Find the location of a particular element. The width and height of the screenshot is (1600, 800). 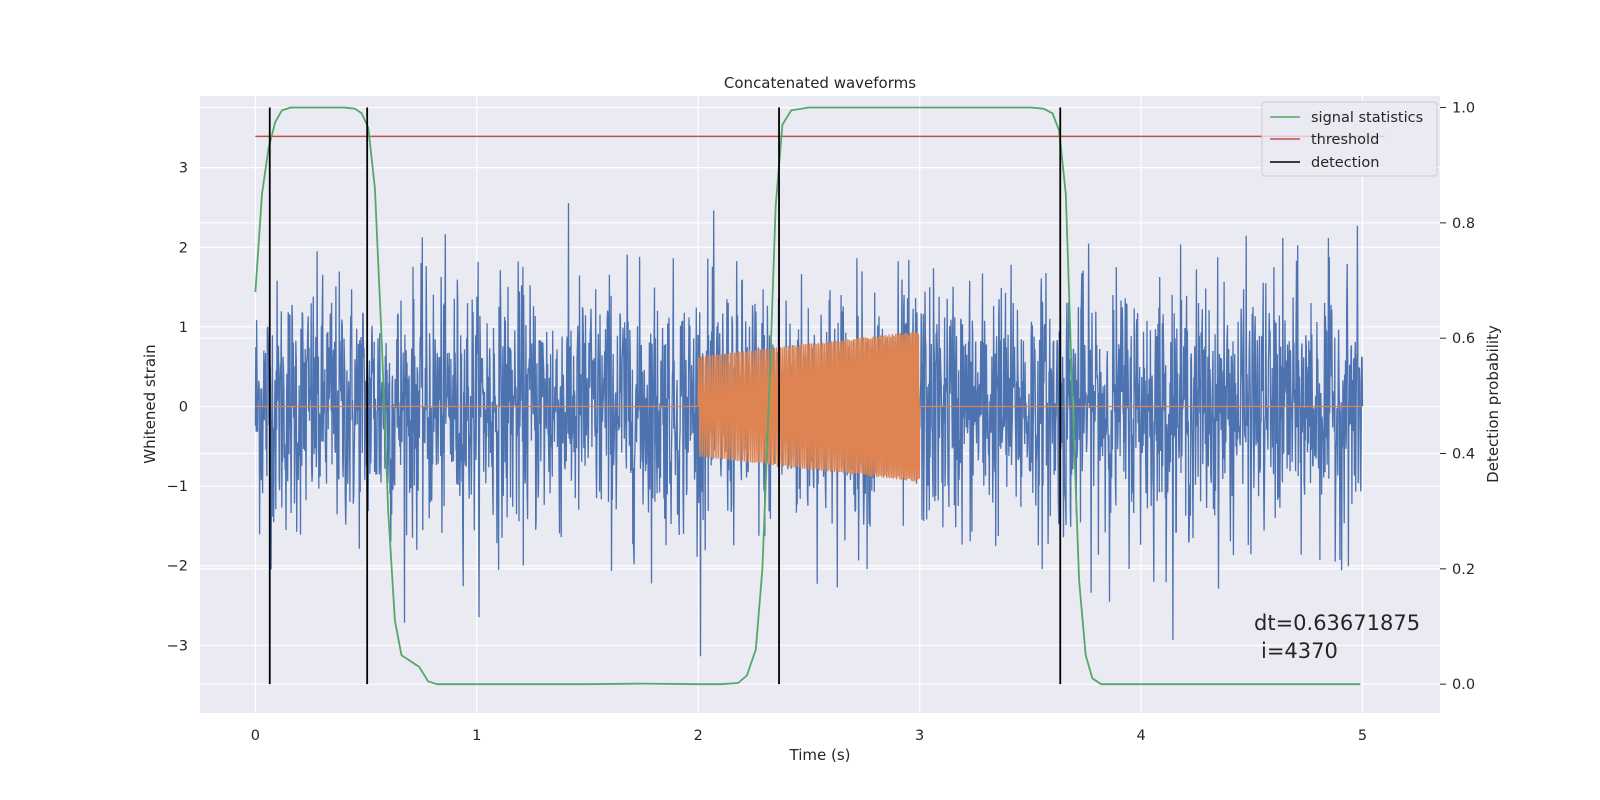

y-tick-label-right: 0.8 is located at coordinates (1463, 224).